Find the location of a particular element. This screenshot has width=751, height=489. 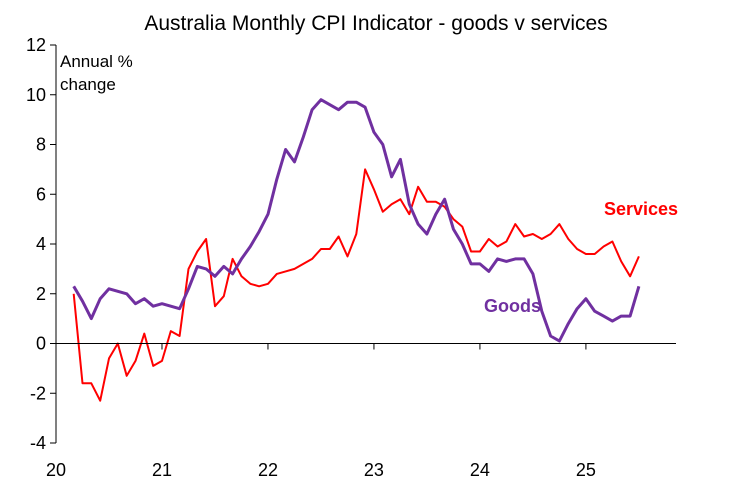

y-tick-label: 2 is located at coordinates (41, 294).